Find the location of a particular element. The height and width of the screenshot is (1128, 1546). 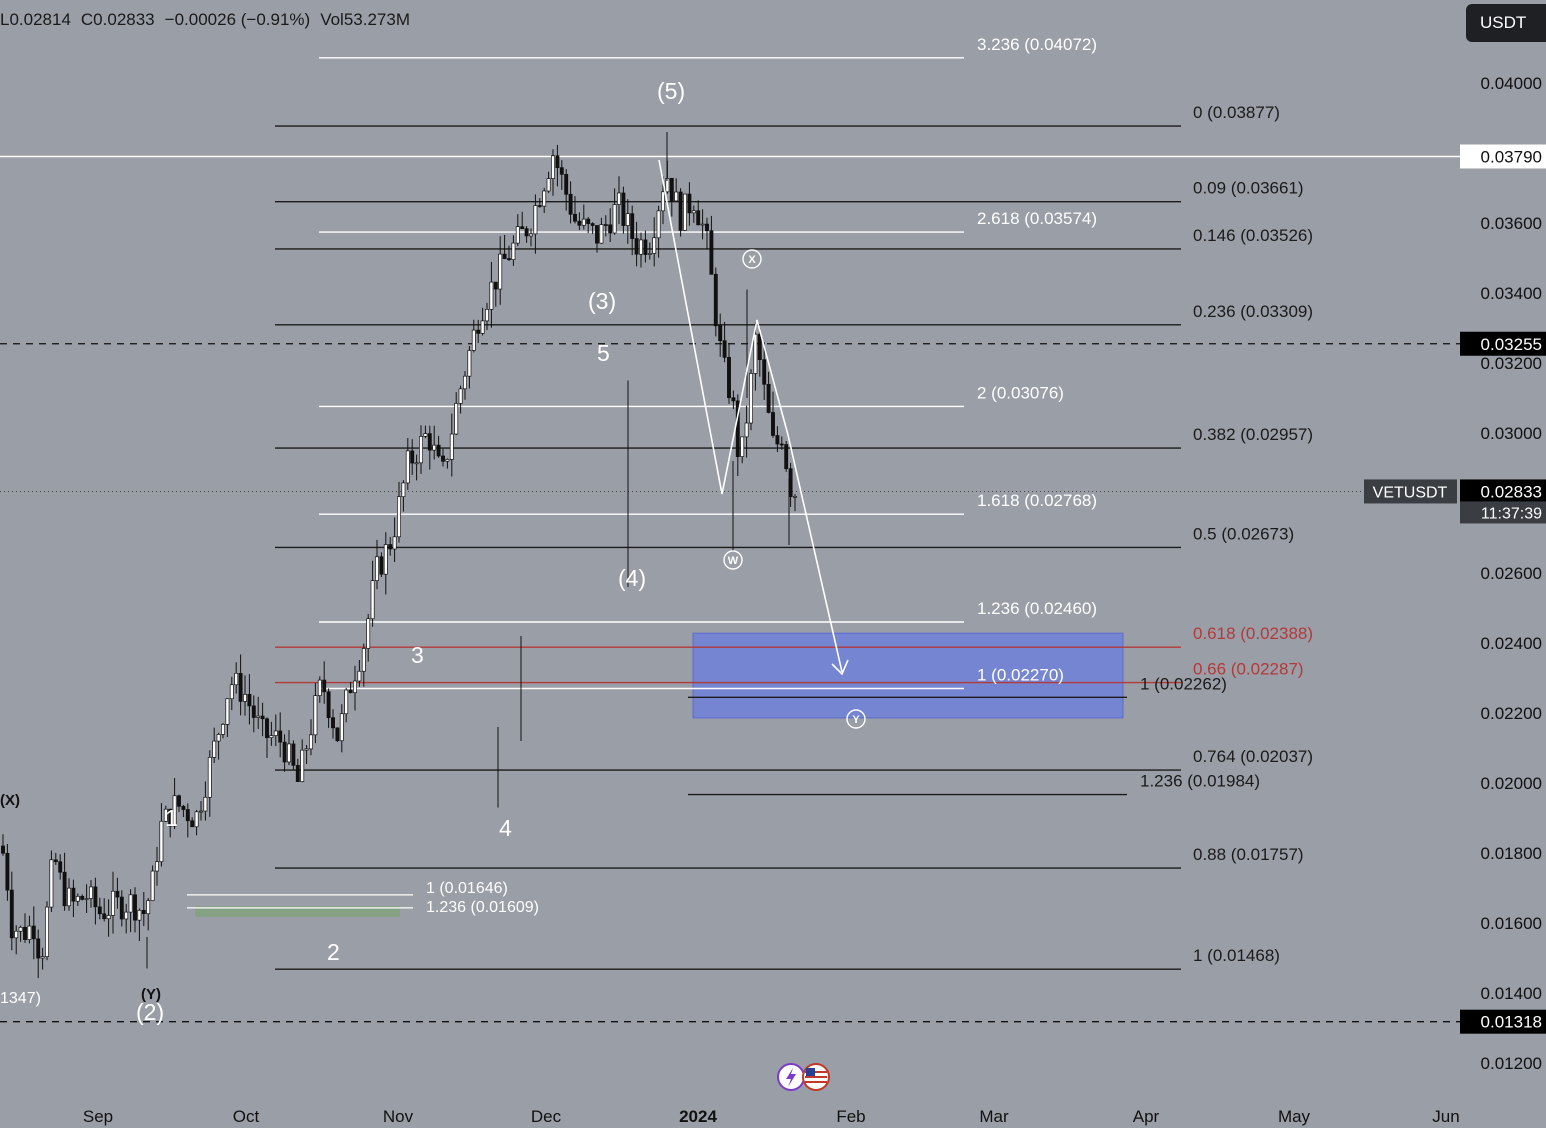

fib-retracement-label-6: 0.618 (0.02388) is located at coordinates (1253, 633).